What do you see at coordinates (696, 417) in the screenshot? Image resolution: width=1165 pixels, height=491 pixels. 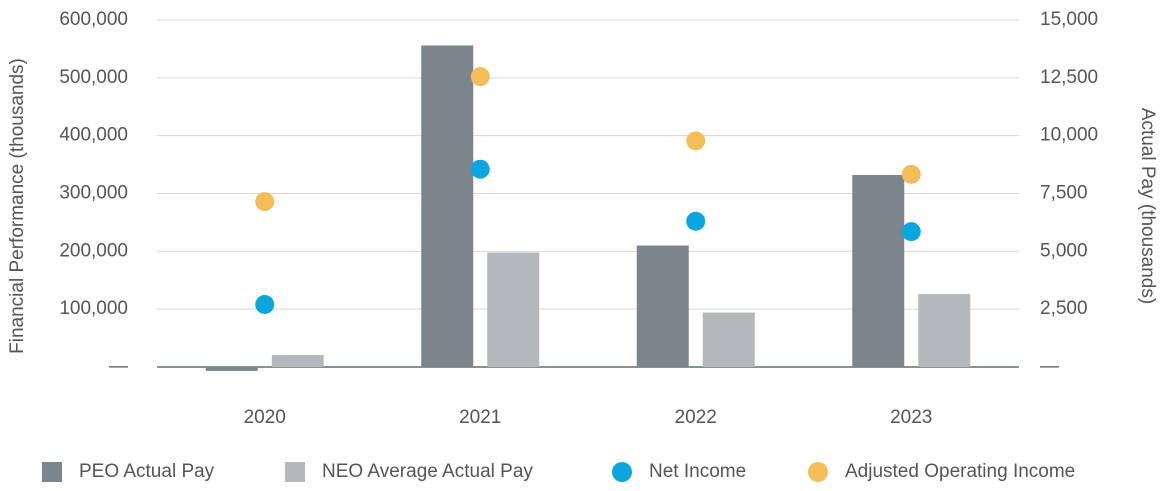 I see `x-tick-label: 2022` at bounding box center [696, 417].